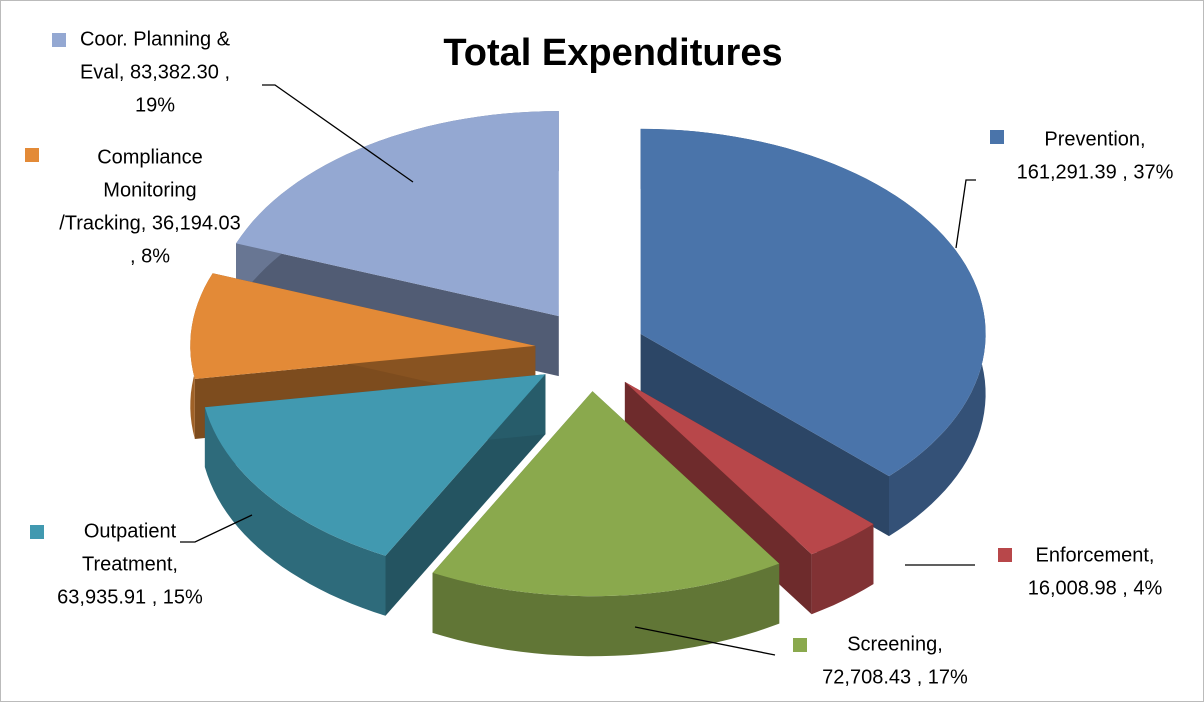 This screenshot has width=1204, height=702. What do you see at coordinates (130, 597) in the screenshot?
I see `data-label: 63,935.91 , 15%` at bounding box center [130, 597].